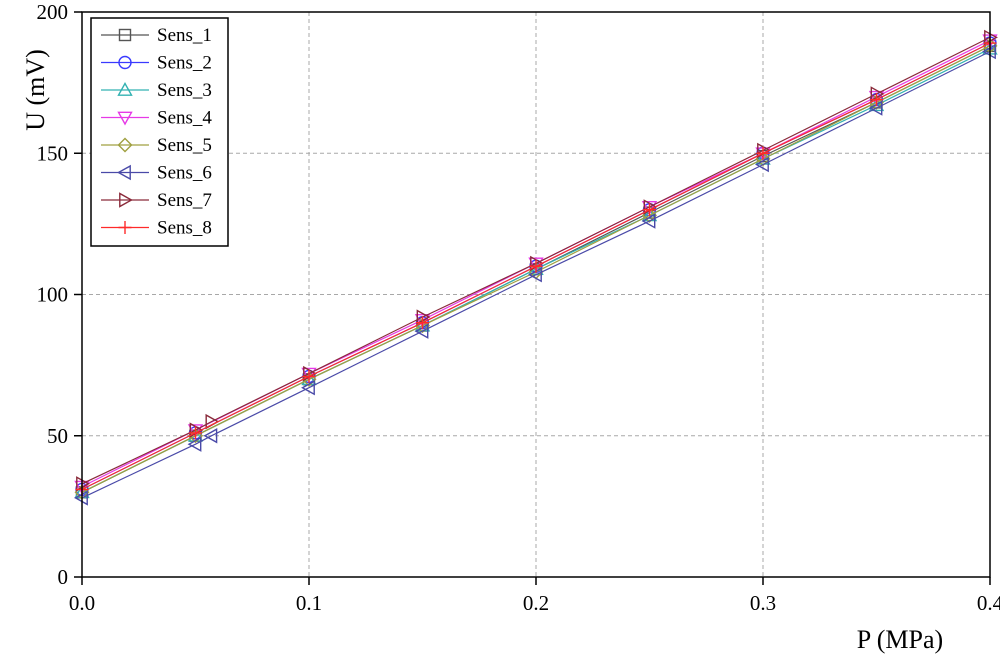  What do you see at coordinates (156, 173) in the screenshot?
I see `legend-item: Sens_6` at bounding box center [156, 173].